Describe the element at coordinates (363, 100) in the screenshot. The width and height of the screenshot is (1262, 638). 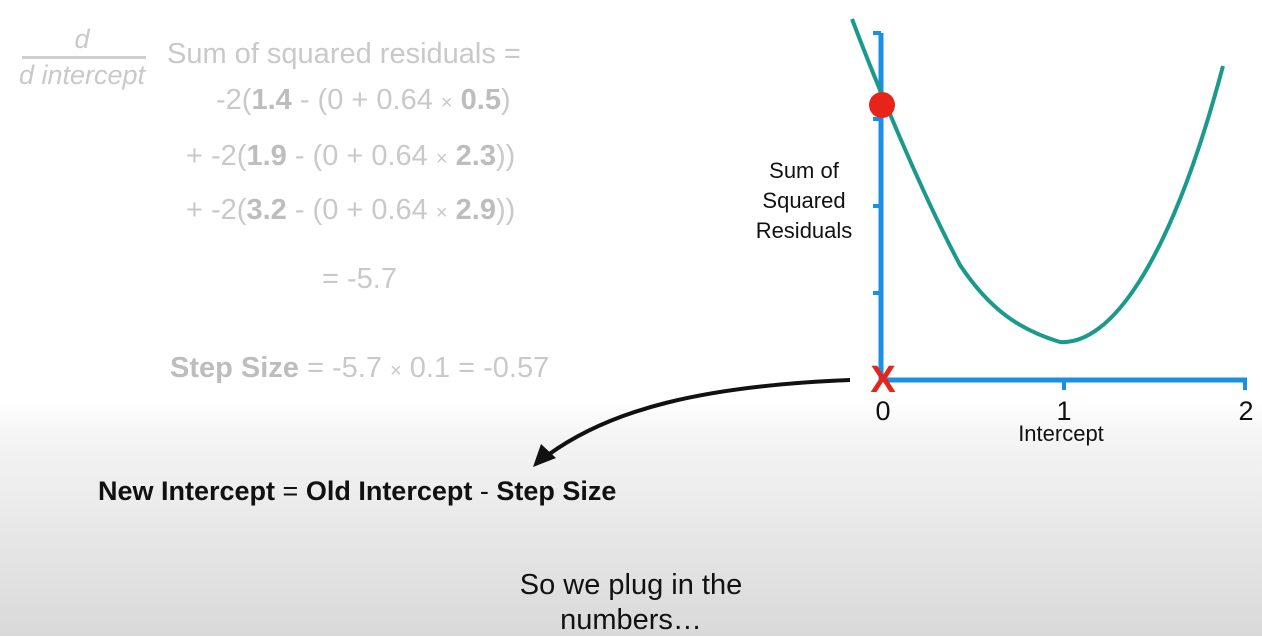
I see `residual-term-1: -2(1.4 - (0 + 0.64 × 0.5)` at that location.